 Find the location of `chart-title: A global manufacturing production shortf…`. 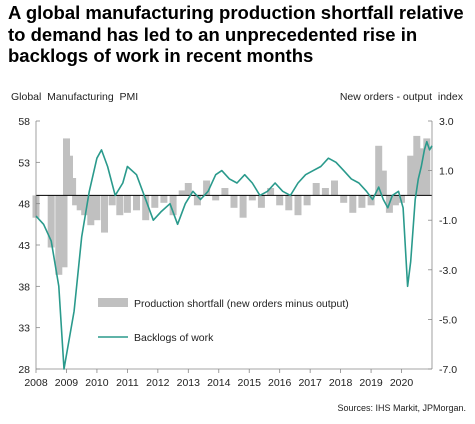

chart-title: A global manufacturing production shortf… is located at coordinates (236, 34).